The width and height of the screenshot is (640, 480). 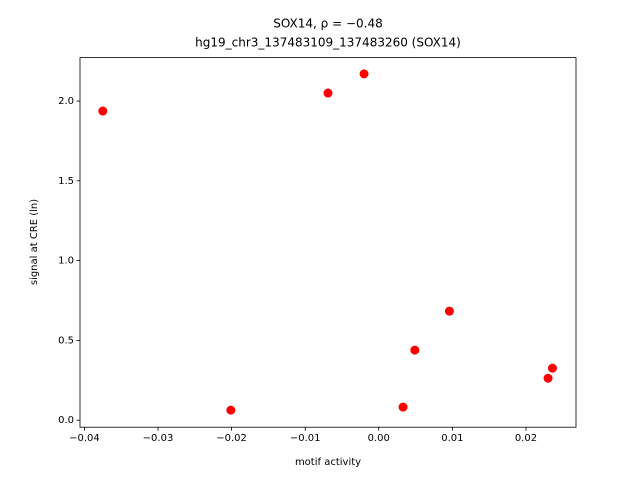 I want to click on x-tick-label: 0.02, so click(x=526, y=438).